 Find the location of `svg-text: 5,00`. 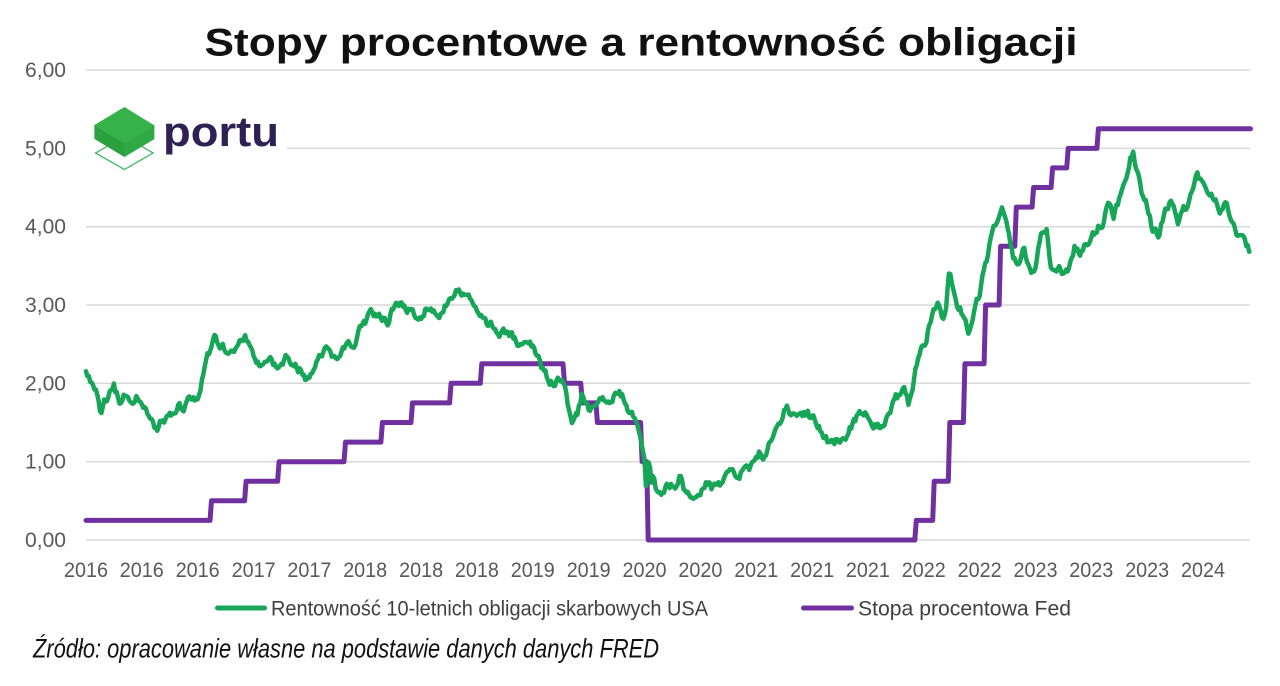

svg-text: 5,00 is located at coordinates (45, 148).